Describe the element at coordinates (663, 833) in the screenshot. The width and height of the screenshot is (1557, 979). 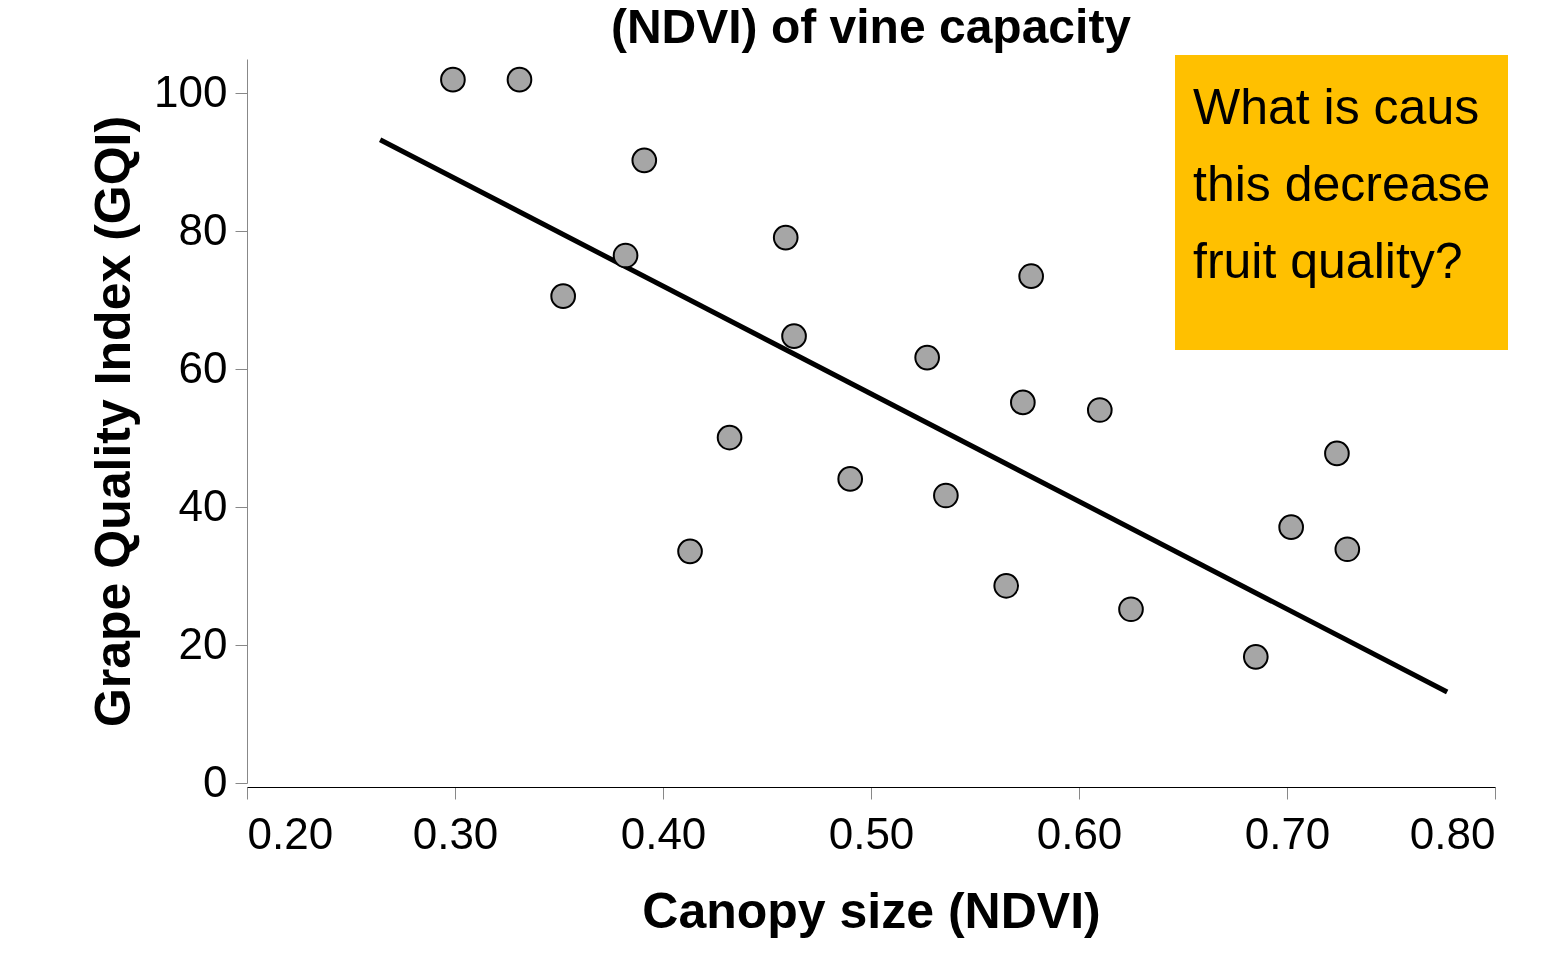
I see `x-tick-label: 0.40` at that location.